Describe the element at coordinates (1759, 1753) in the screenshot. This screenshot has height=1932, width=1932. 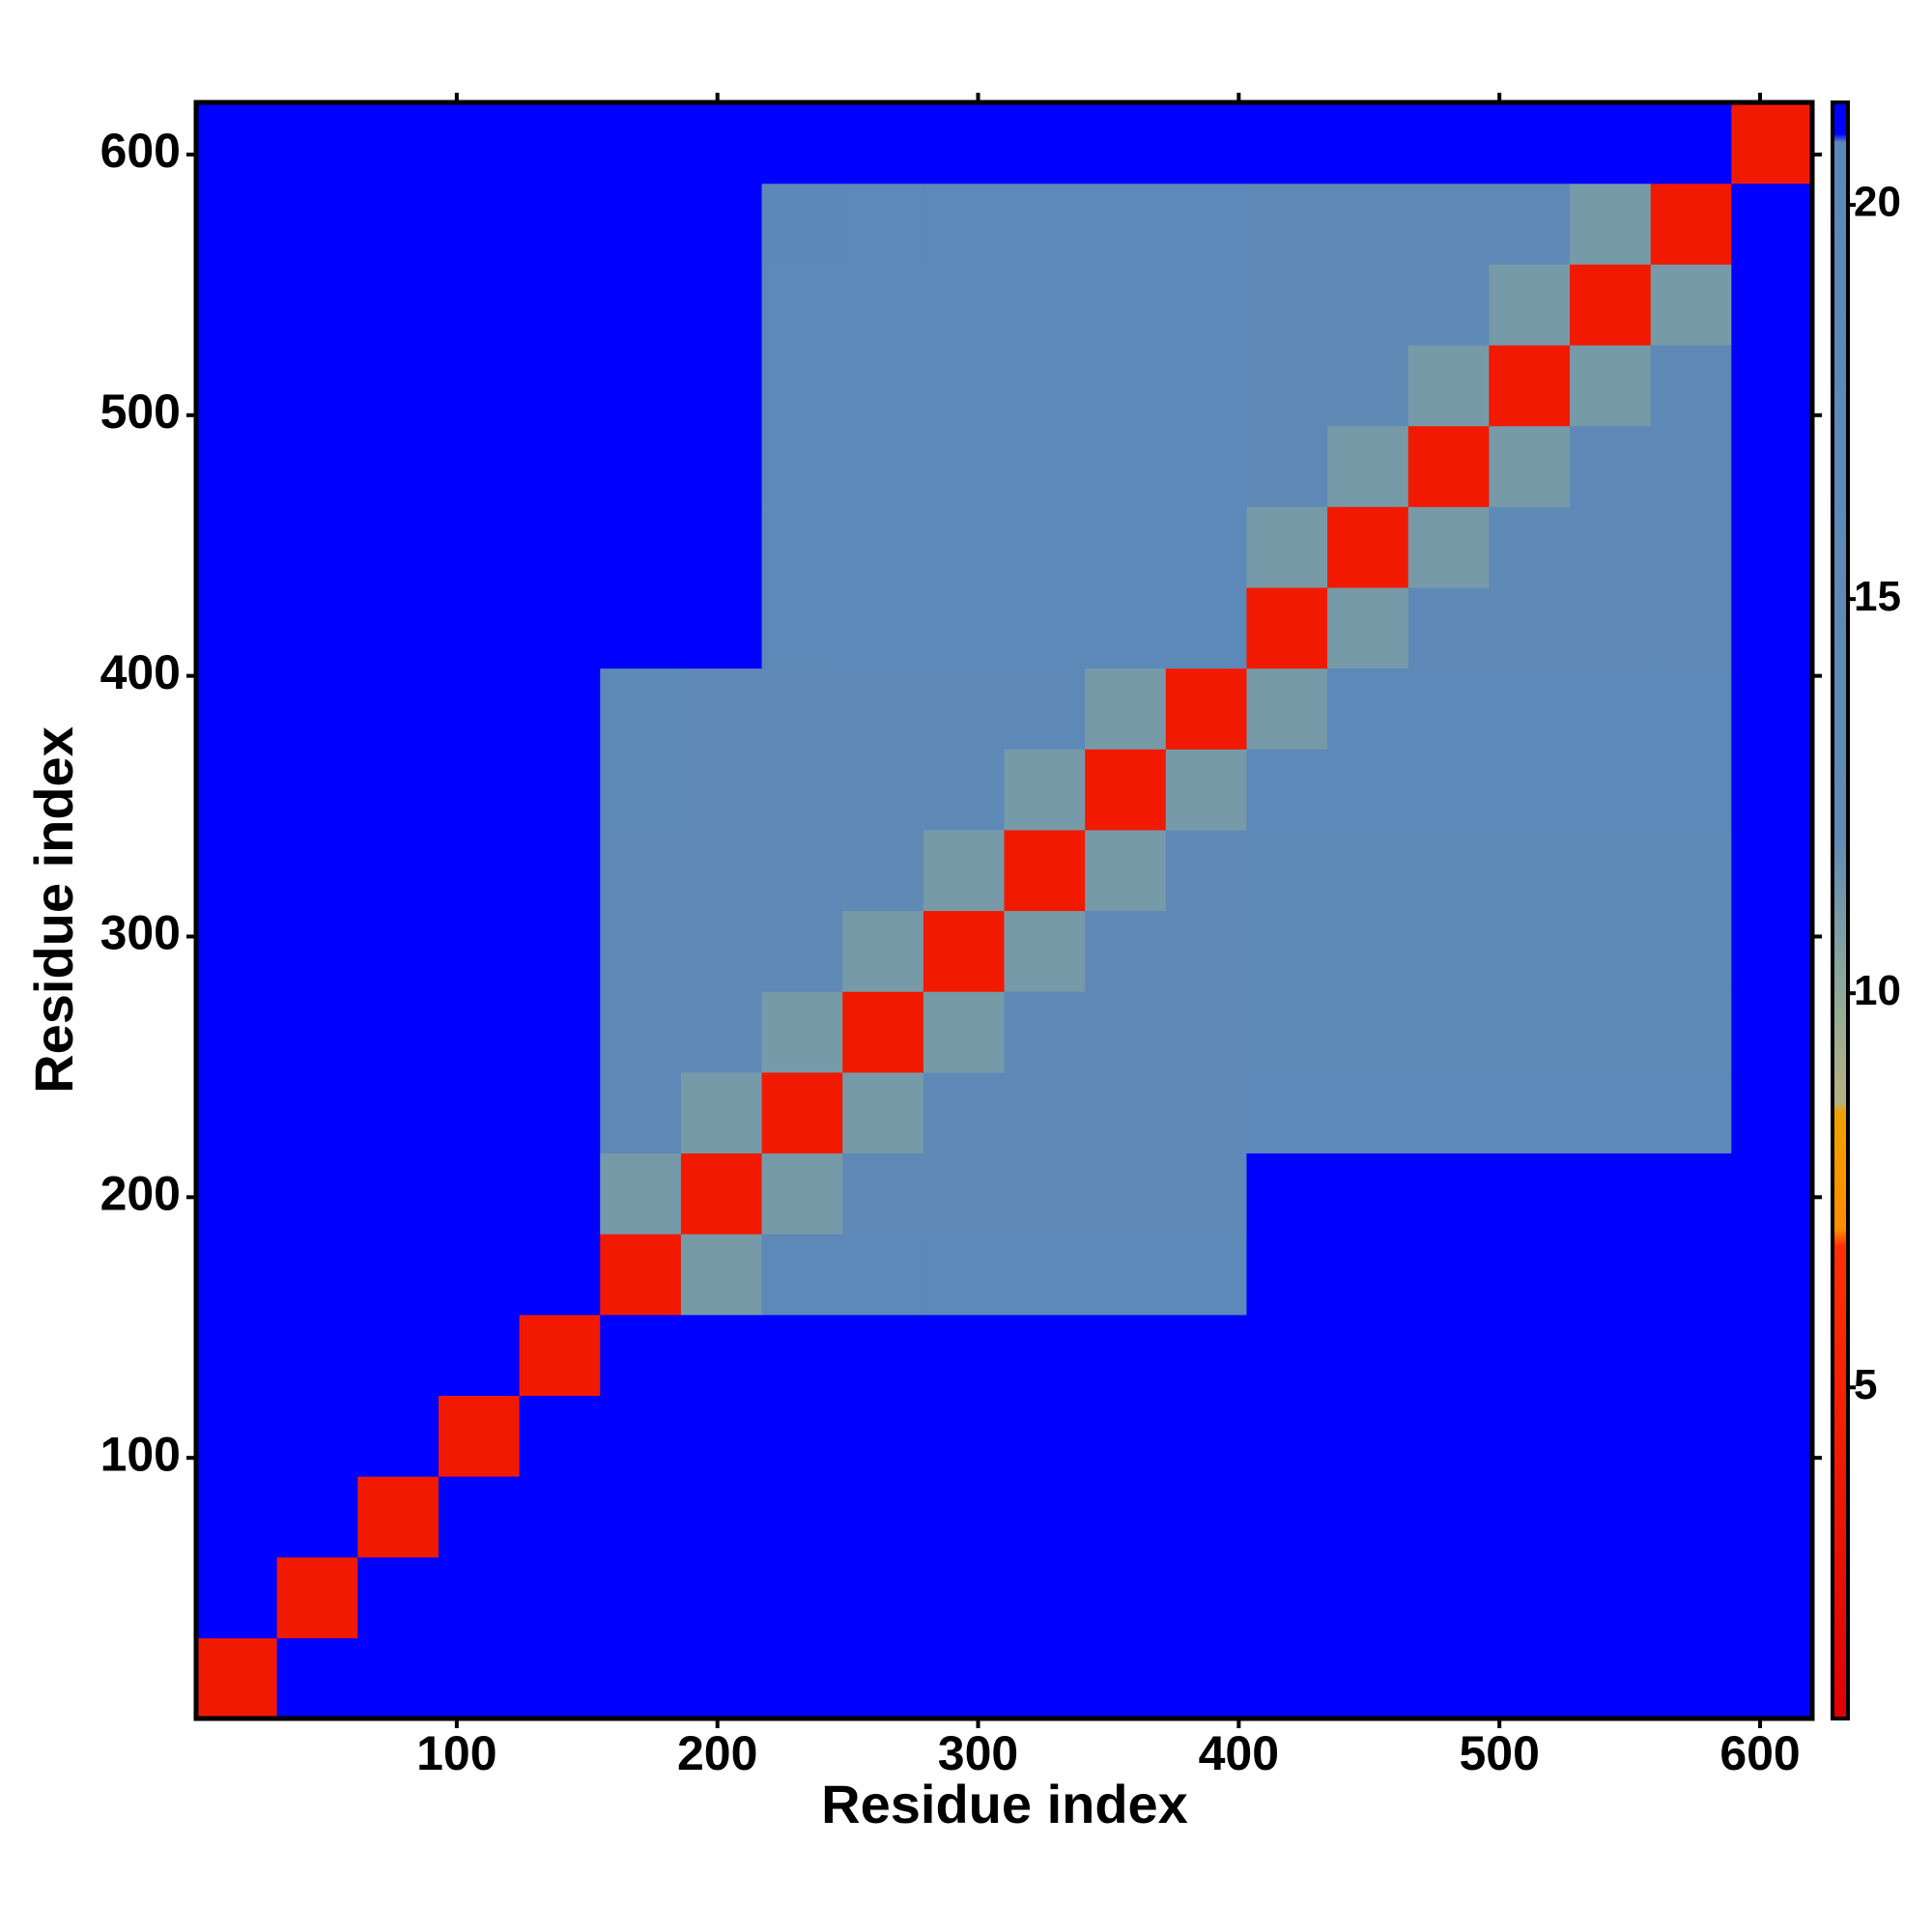
I see `x-tick-label: 600` at that location.